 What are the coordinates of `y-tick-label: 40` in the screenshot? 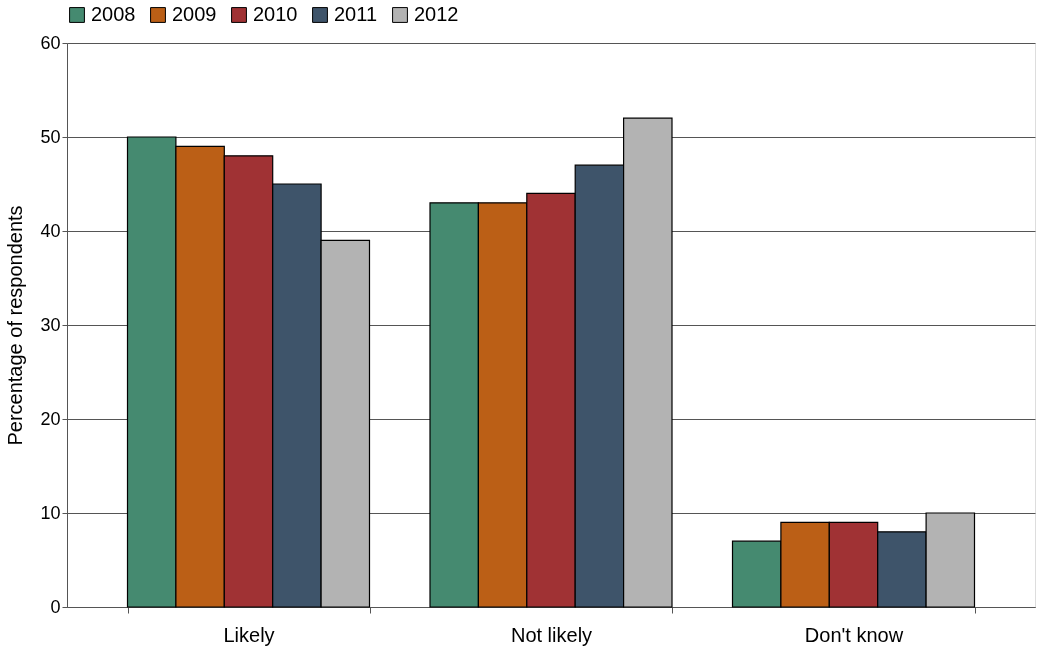 It's located at (50, 230).